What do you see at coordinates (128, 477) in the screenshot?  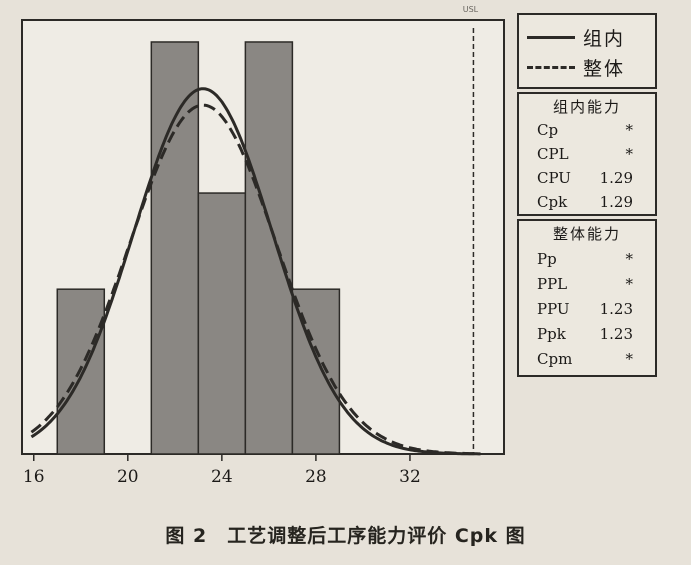 I see `x-tick-label: 20` at bounding box center [128, 477].